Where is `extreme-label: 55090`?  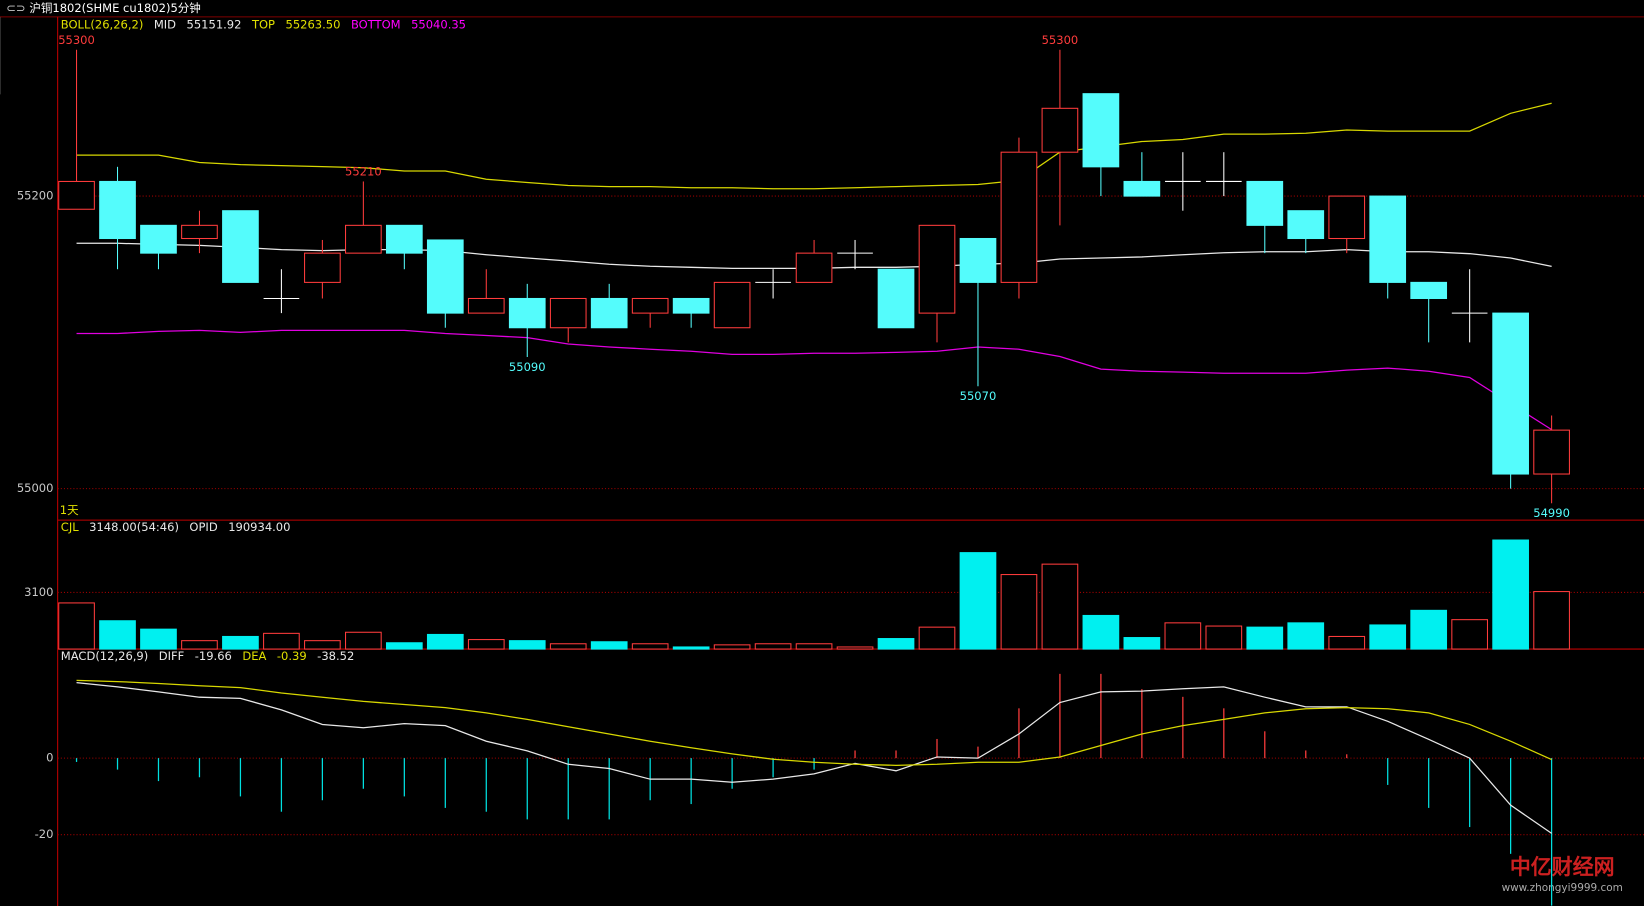 extreme-label: 55090 is located at coordinates (527, 367).